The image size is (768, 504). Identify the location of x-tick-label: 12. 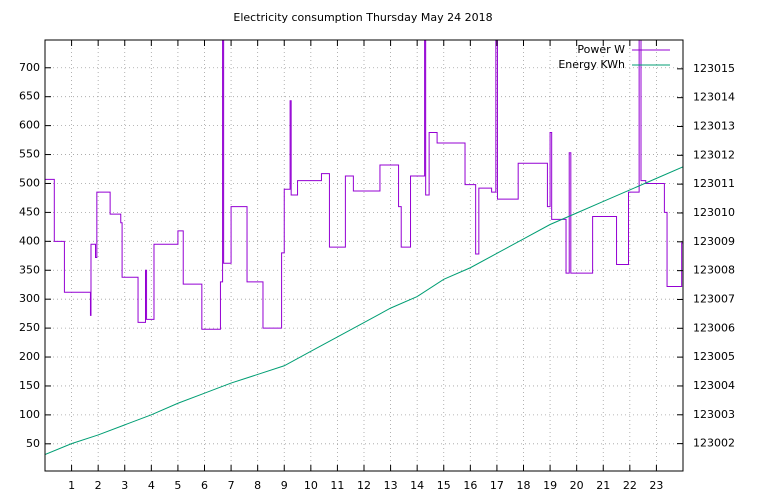
(364, 485).